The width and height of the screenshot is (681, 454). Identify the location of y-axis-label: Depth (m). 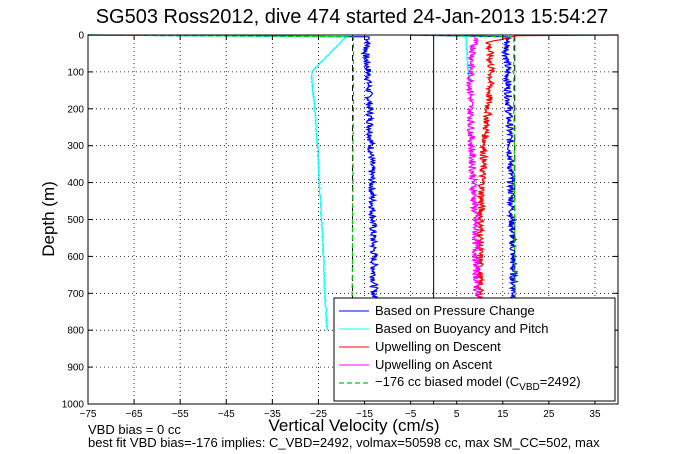
(48, 219).